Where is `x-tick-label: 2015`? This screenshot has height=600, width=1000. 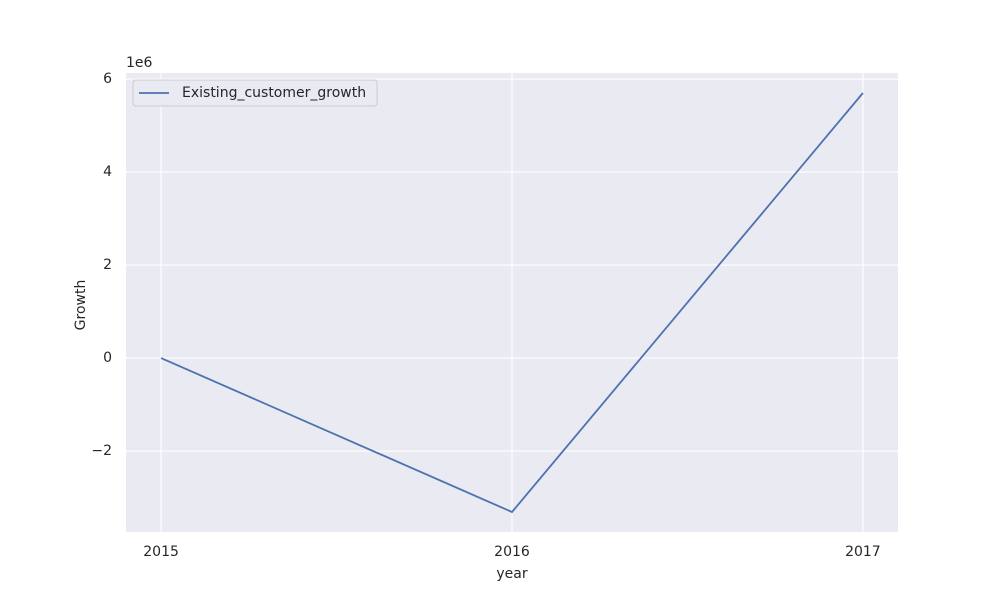
x-tick-label: 2015 is located at coordinates (161, 552).